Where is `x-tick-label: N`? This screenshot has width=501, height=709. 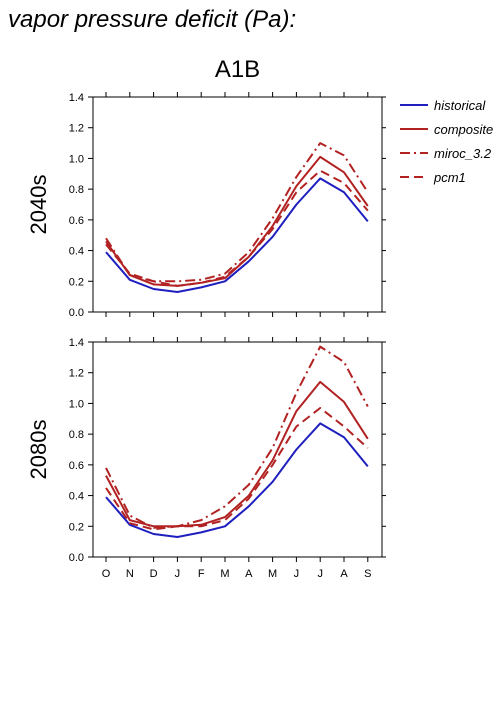 x-tick-label: N is located at coordinates (130, 574).